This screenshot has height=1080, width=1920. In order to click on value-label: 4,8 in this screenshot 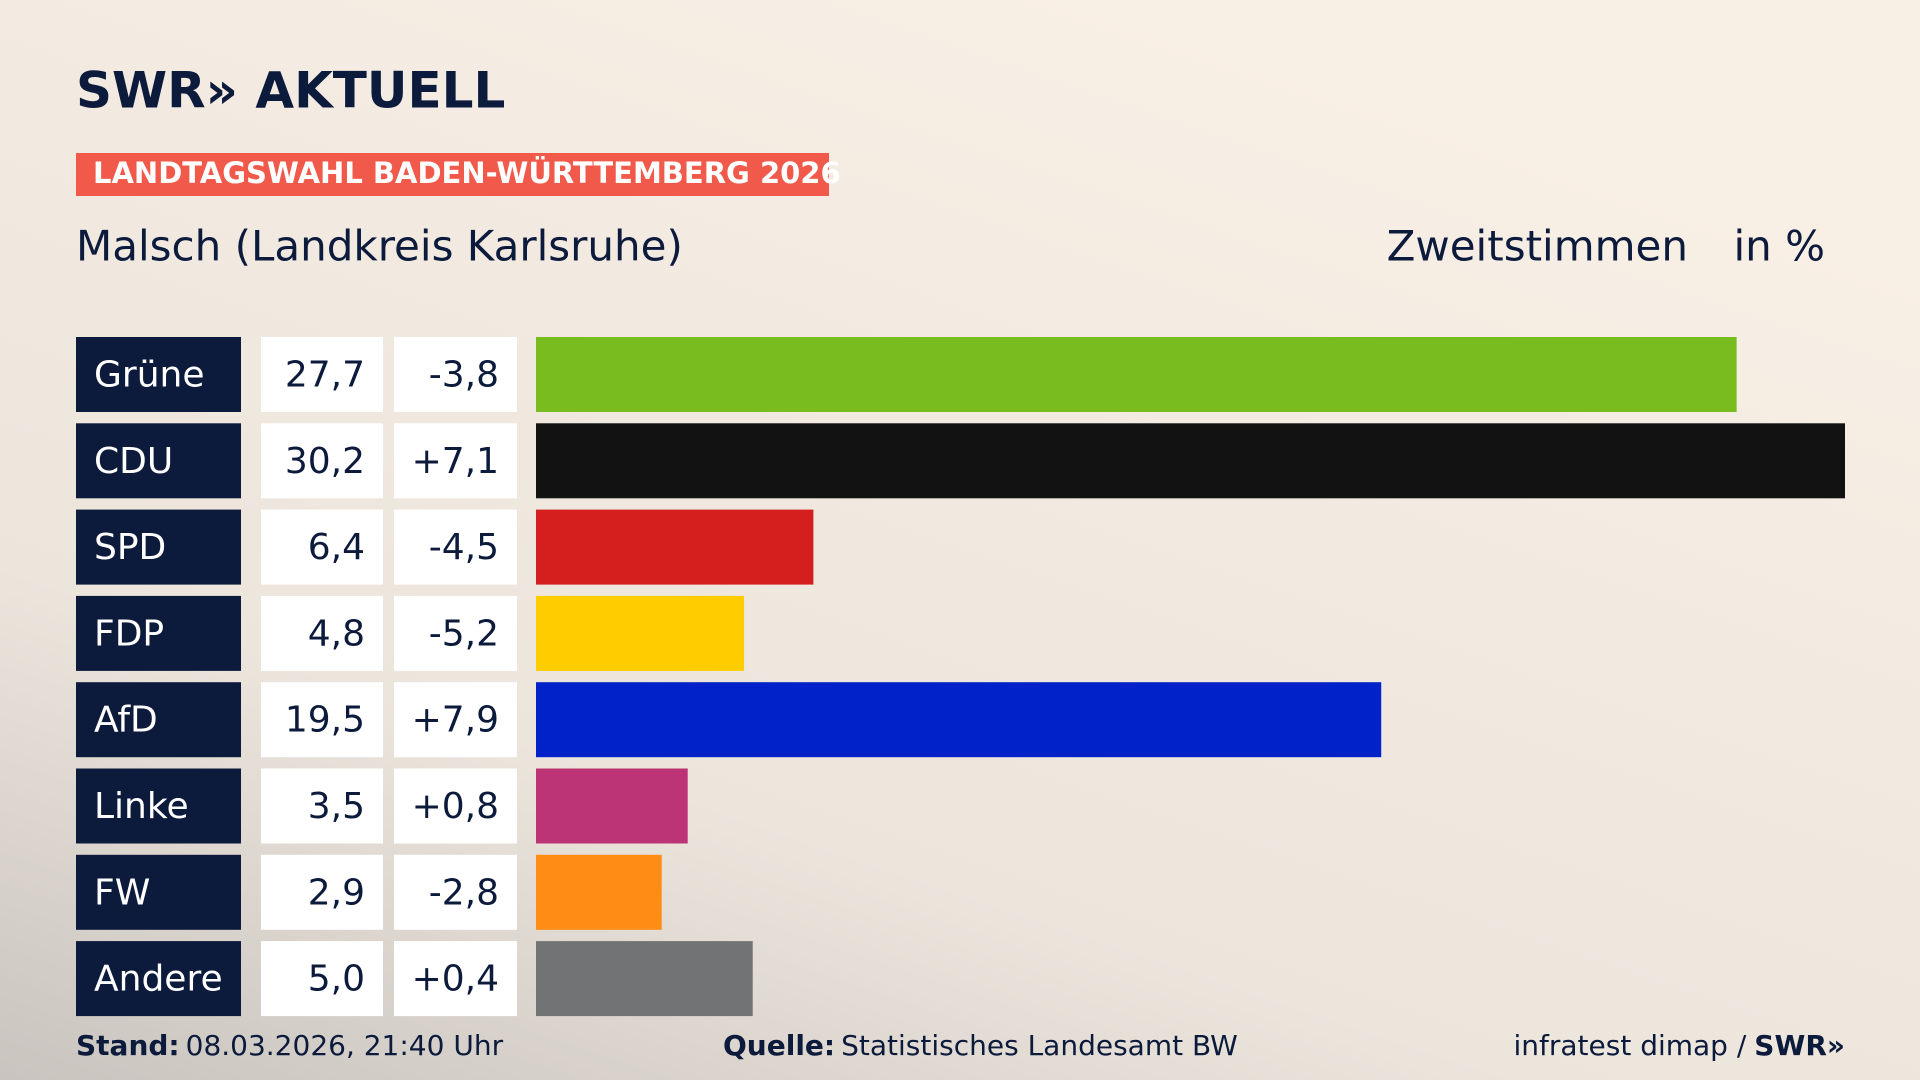, I will do `click(336, 633)`.